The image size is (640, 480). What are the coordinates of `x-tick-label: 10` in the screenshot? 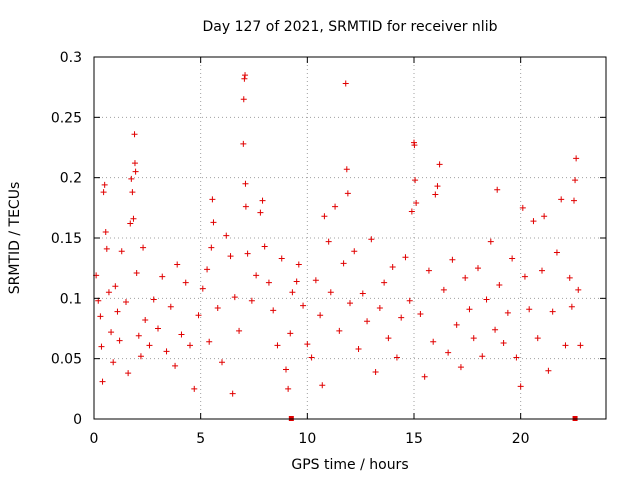 It's located at (307, 439).